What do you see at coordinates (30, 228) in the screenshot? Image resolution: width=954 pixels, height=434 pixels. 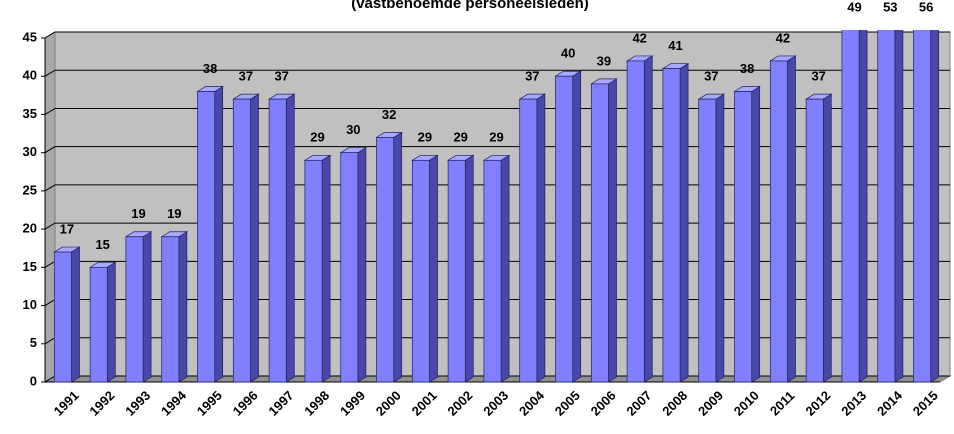 I see `y-tick-label: 20` at bounding box center [30, 228].